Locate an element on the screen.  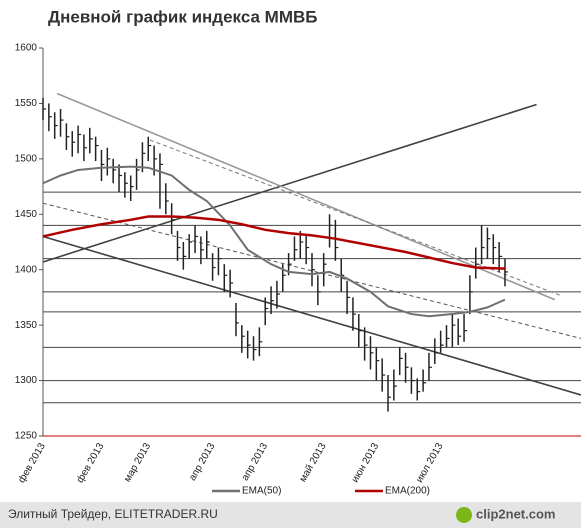
y-tick-label: 1400 is located at coordinates (26, 269).